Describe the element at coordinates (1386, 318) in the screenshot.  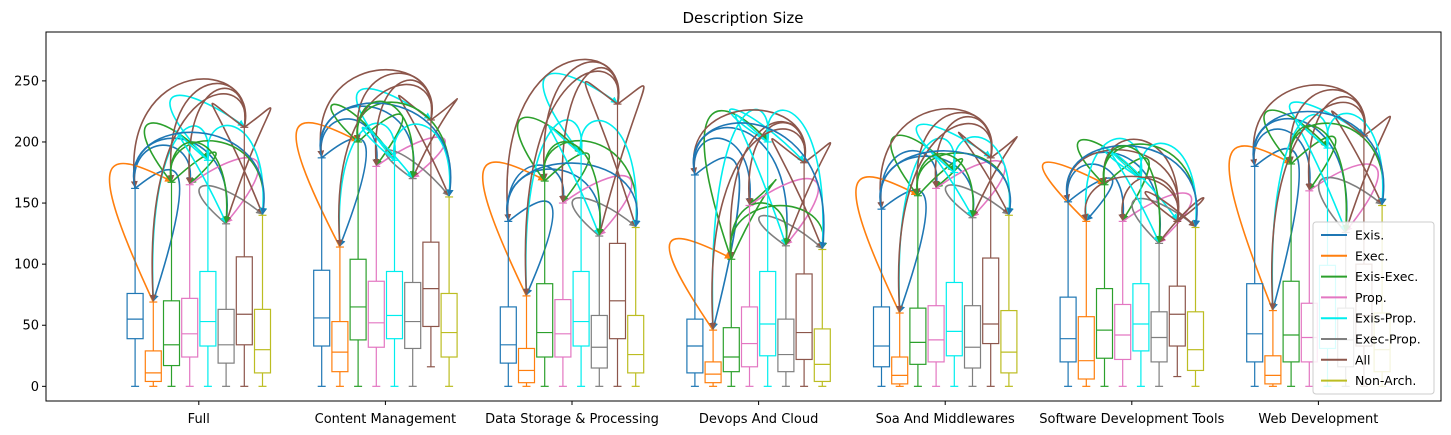
I see `legend-label: Exis-Prop.` at that location.